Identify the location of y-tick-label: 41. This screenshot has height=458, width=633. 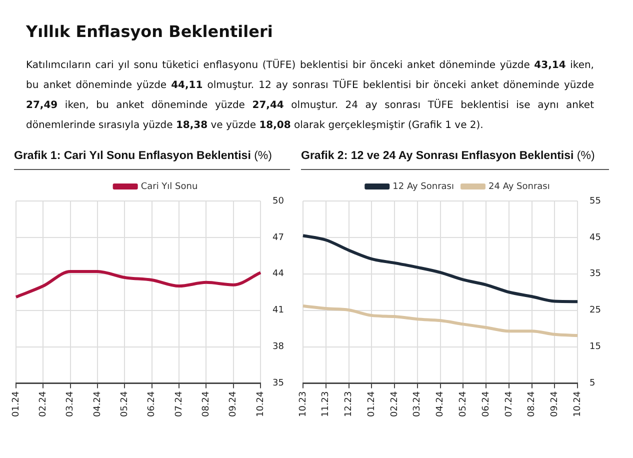
(278, 311).